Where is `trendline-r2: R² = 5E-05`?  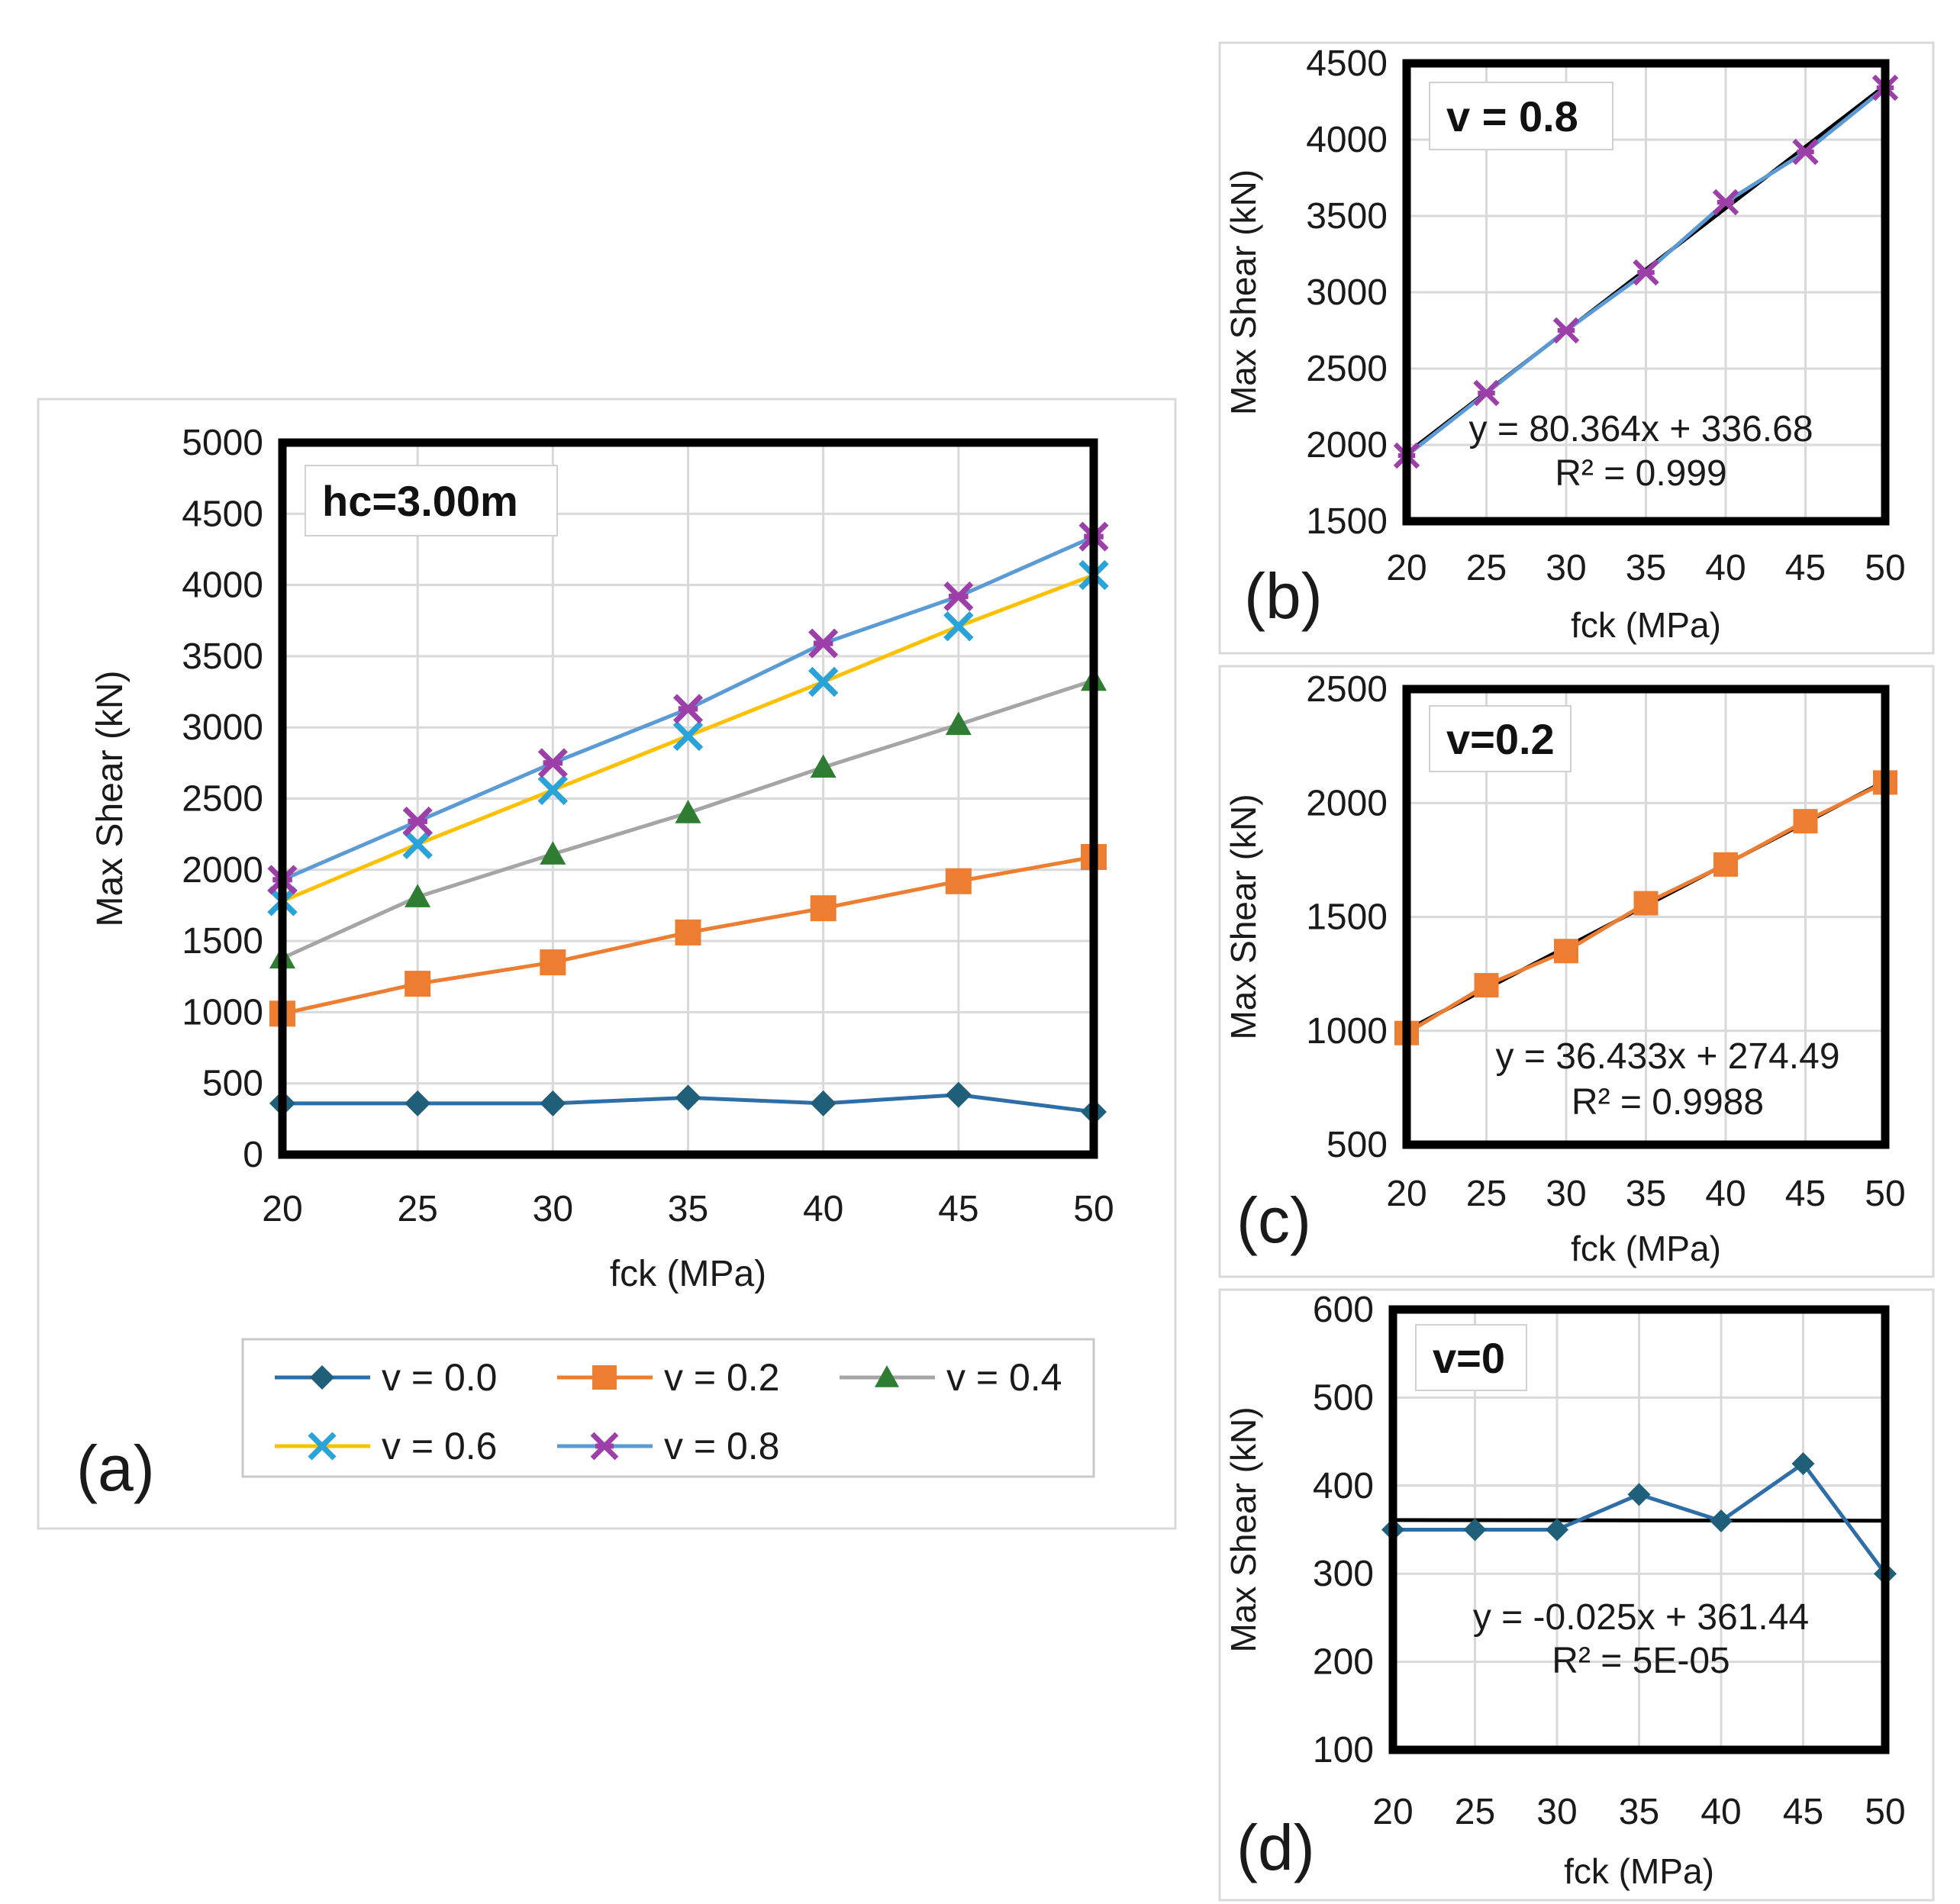 trendline-r2: R² = 5E-05 is located at coordinates (1641, 1661).